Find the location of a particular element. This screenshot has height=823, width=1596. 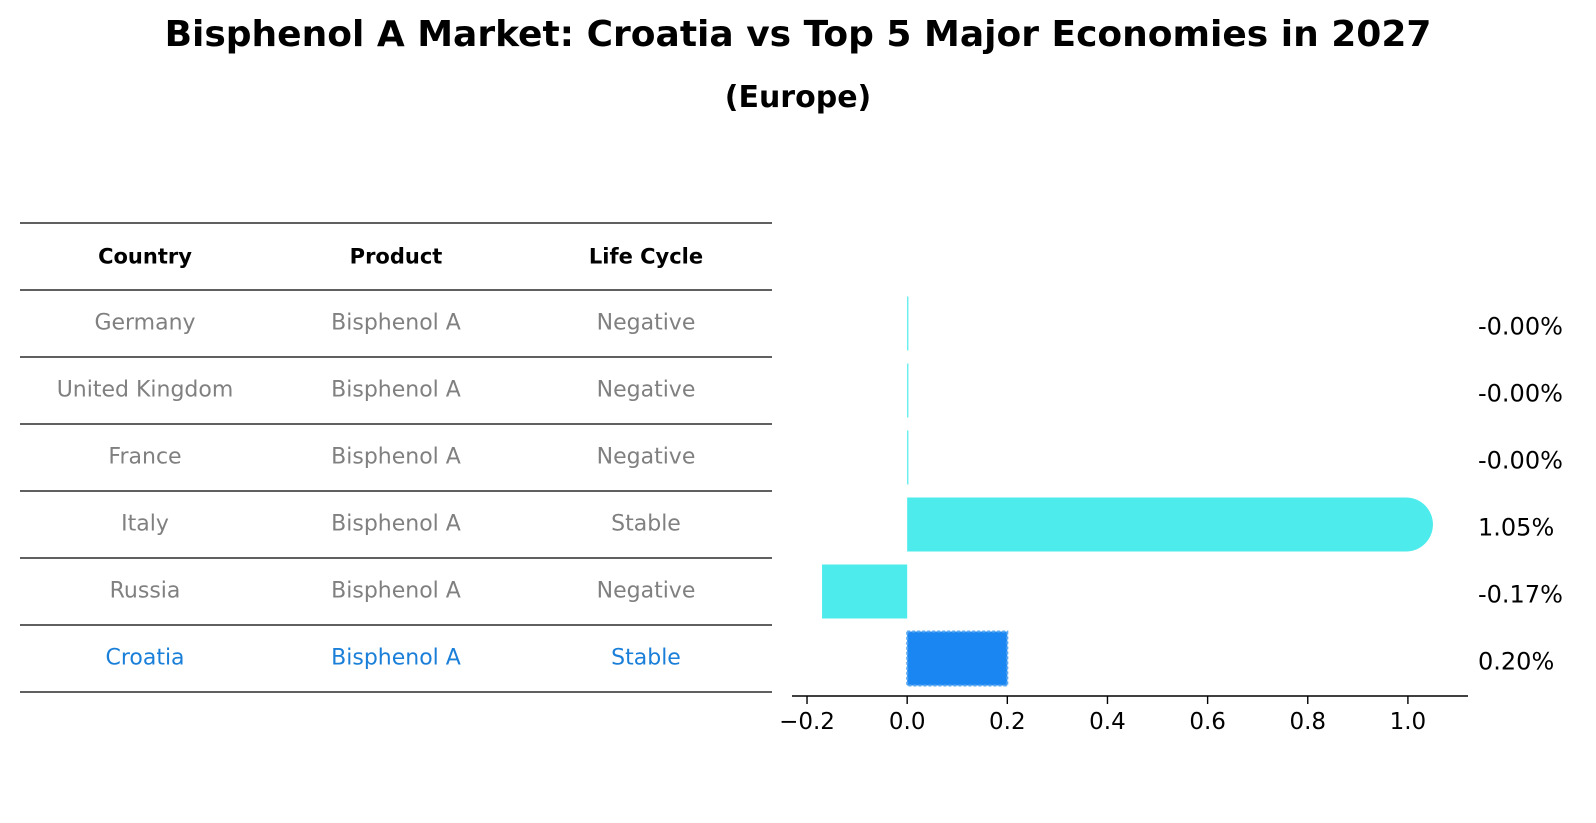

bar-highlight is located at coordinates (957, 658).